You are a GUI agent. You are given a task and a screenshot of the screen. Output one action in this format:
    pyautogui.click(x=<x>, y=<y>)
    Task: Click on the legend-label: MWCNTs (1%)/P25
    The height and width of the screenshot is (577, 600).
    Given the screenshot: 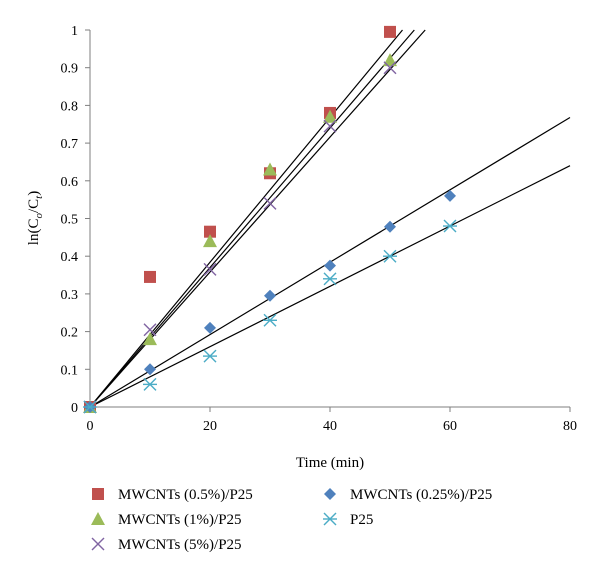 What is the action you would take?
    pyautogui.click(x=180, y=520)
    